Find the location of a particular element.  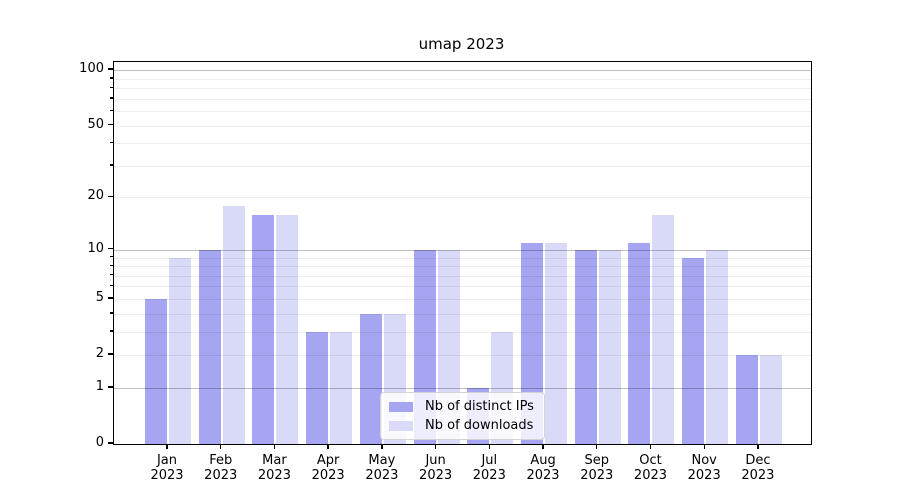

y-tick-label-50: 50 is located at coordinates (95, 124).